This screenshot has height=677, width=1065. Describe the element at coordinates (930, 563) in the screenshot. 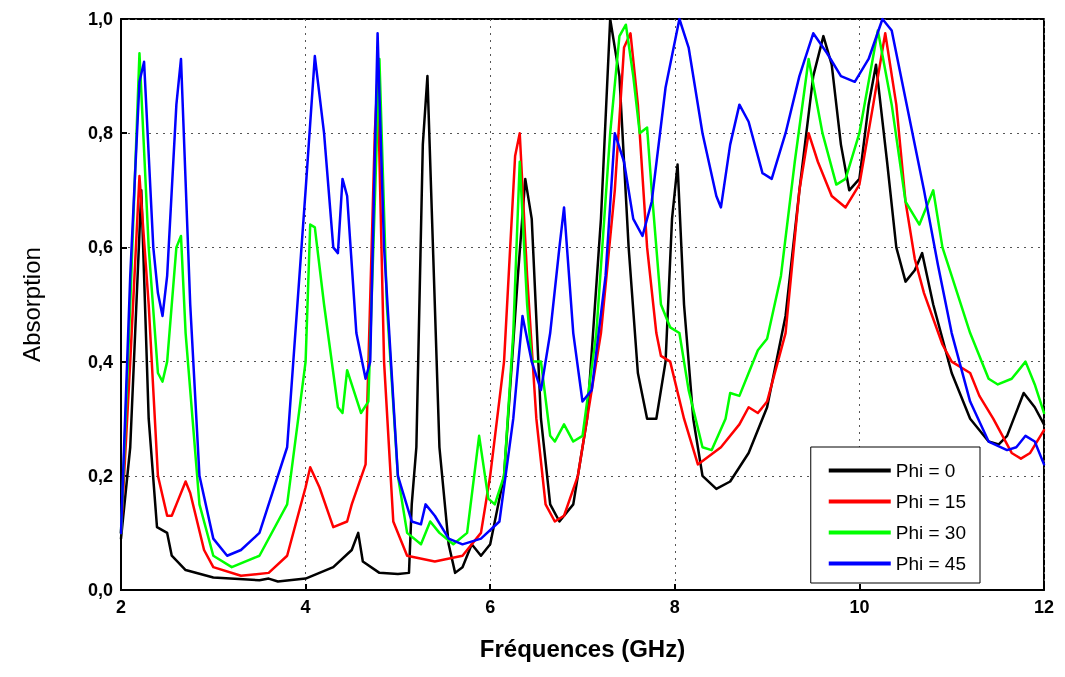

I see `legend-label: Phi = 45` at that location.